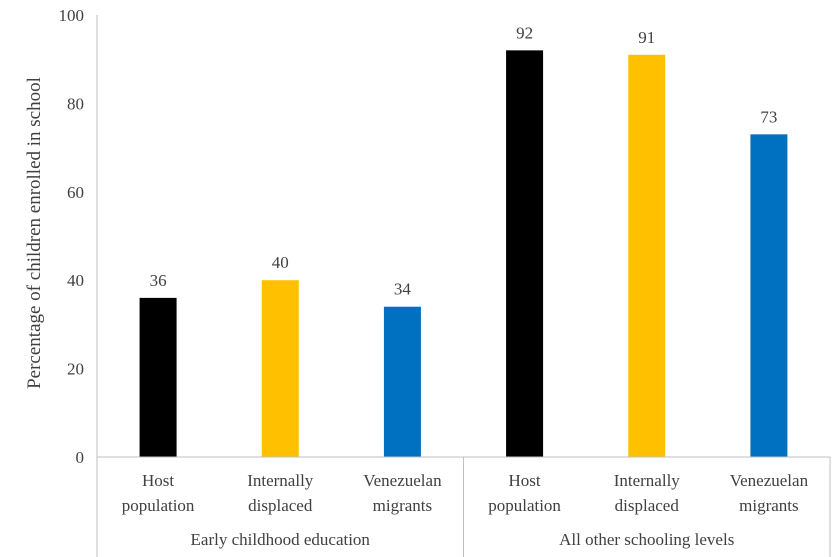 The width and height of the screenshot is (840, 557). What do you see at coordinates (280, 262) in the screenshot?
I see `data-label: 40` at bounding box center [280, 262].